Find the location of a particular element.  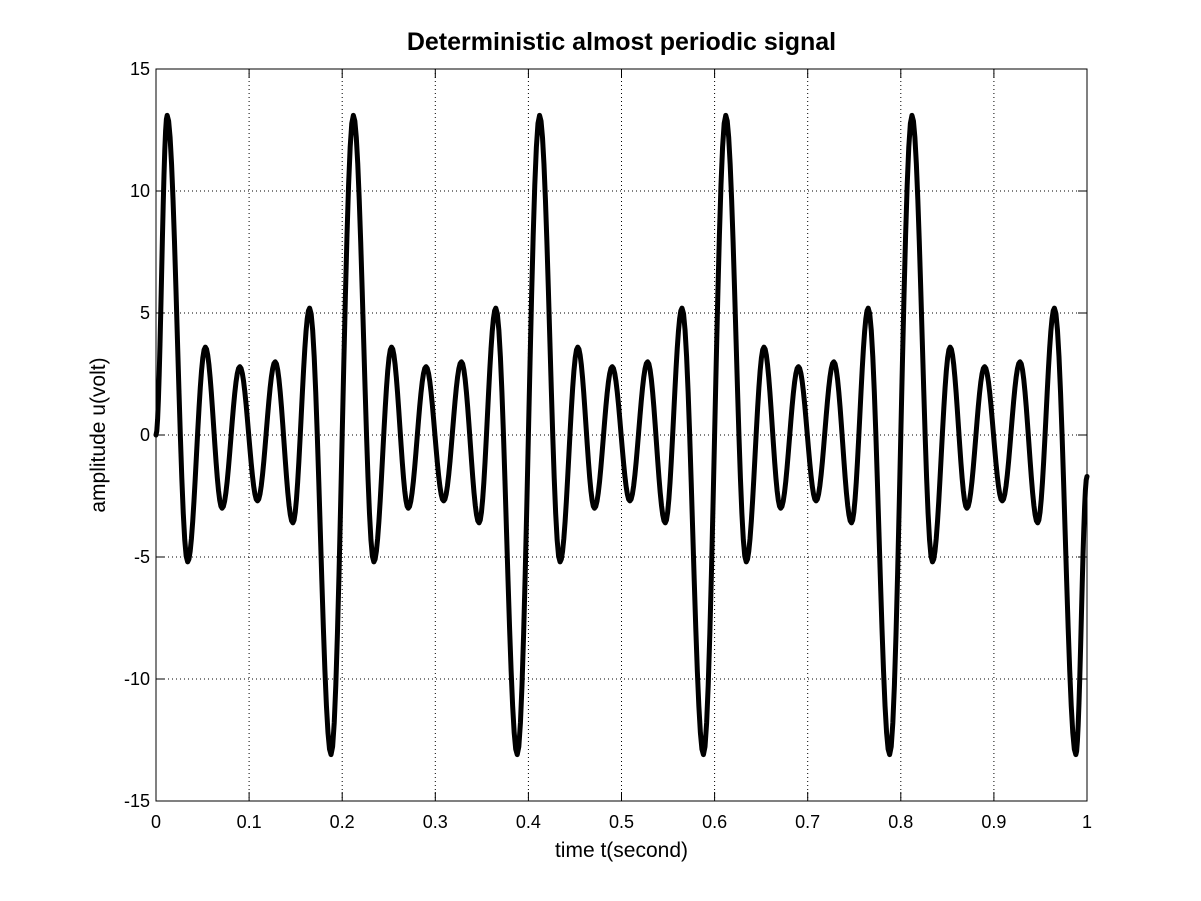

x-tick-label: 0.4 is located at coordinates (528, 822).